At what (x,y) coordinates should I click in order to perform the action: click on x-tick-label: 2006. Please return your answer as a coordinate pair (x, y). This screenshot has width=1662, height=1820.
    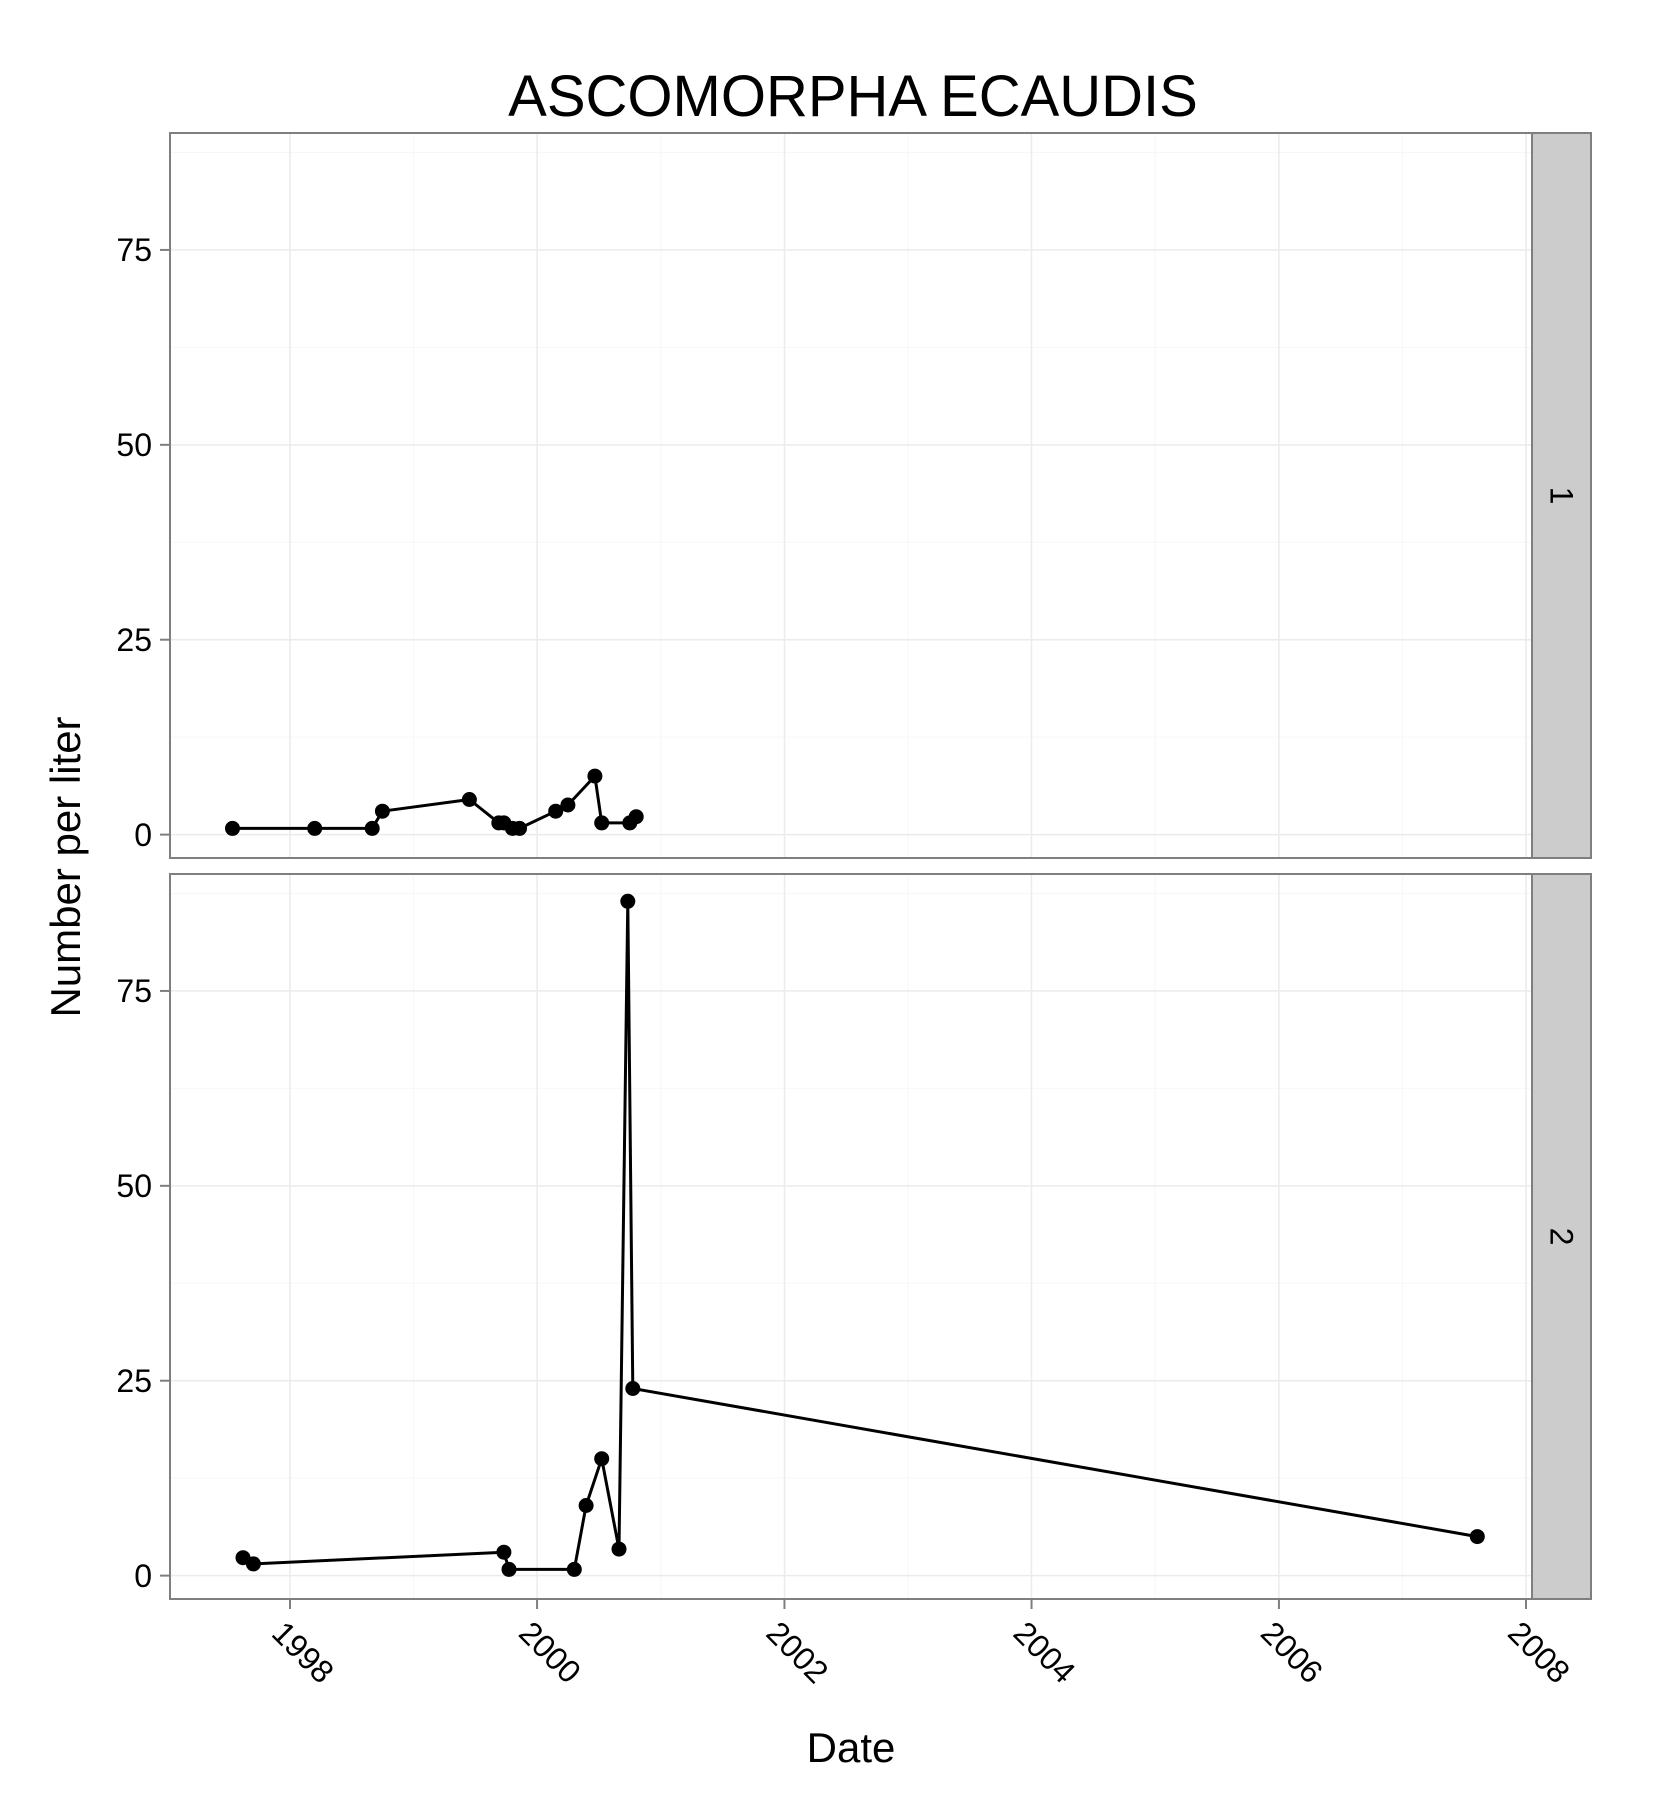
    Looking at the image, I should click on (1292, 1652).